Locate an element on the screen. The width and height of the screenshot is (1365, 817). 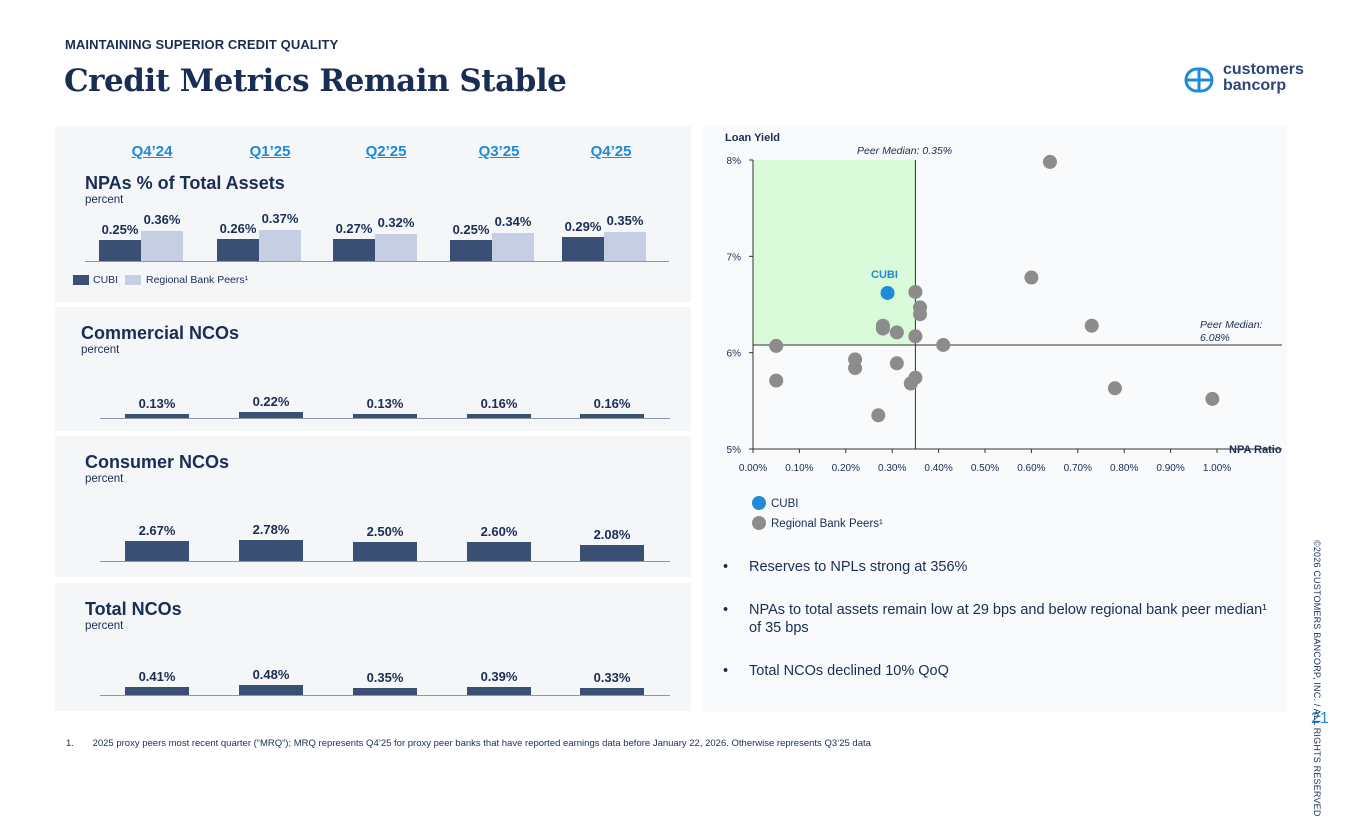
quarter-label: Q2’25 is located at coordinates (386, 151).